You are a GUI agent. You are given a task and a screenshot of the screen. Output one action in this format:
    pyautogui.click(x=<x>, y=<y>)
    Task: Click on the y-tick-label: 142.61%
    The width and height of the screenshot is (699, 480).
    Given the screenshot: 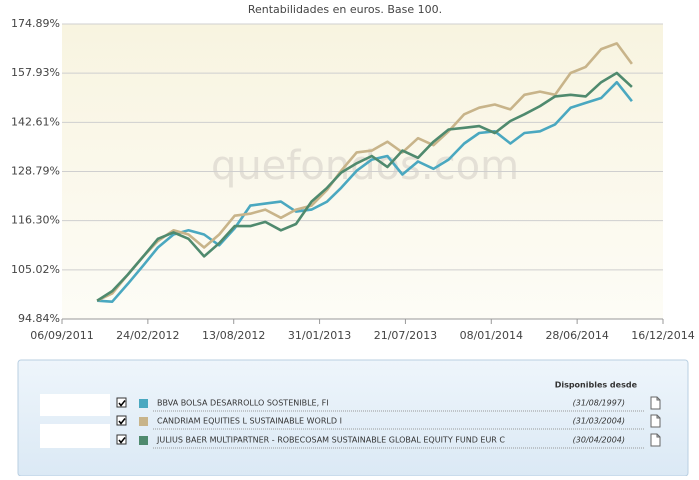 What is the action you would take?
    pyautogui.click(x=35, y=121)
    